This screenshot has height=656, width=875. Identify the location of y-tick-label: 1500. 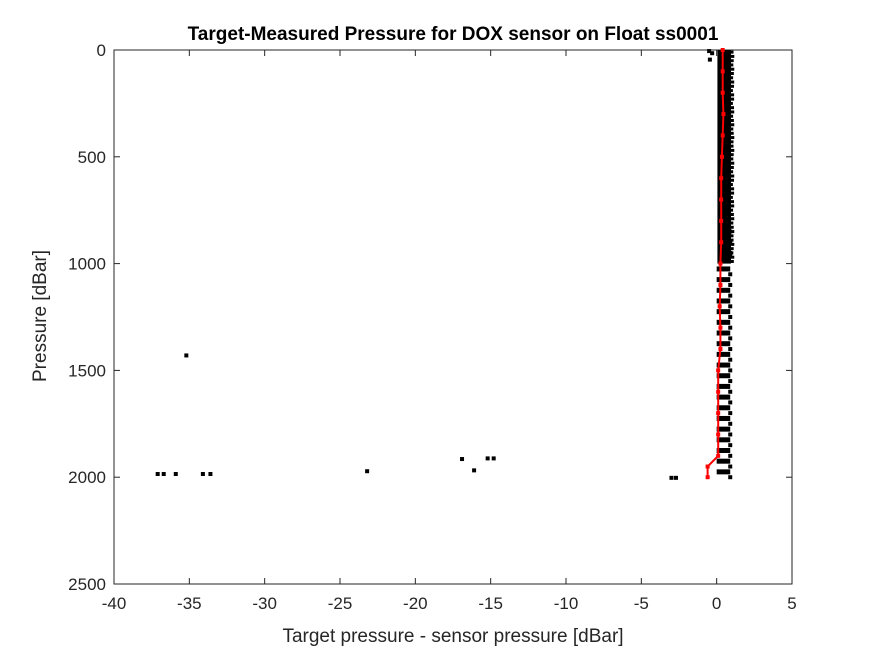
(87, 370).